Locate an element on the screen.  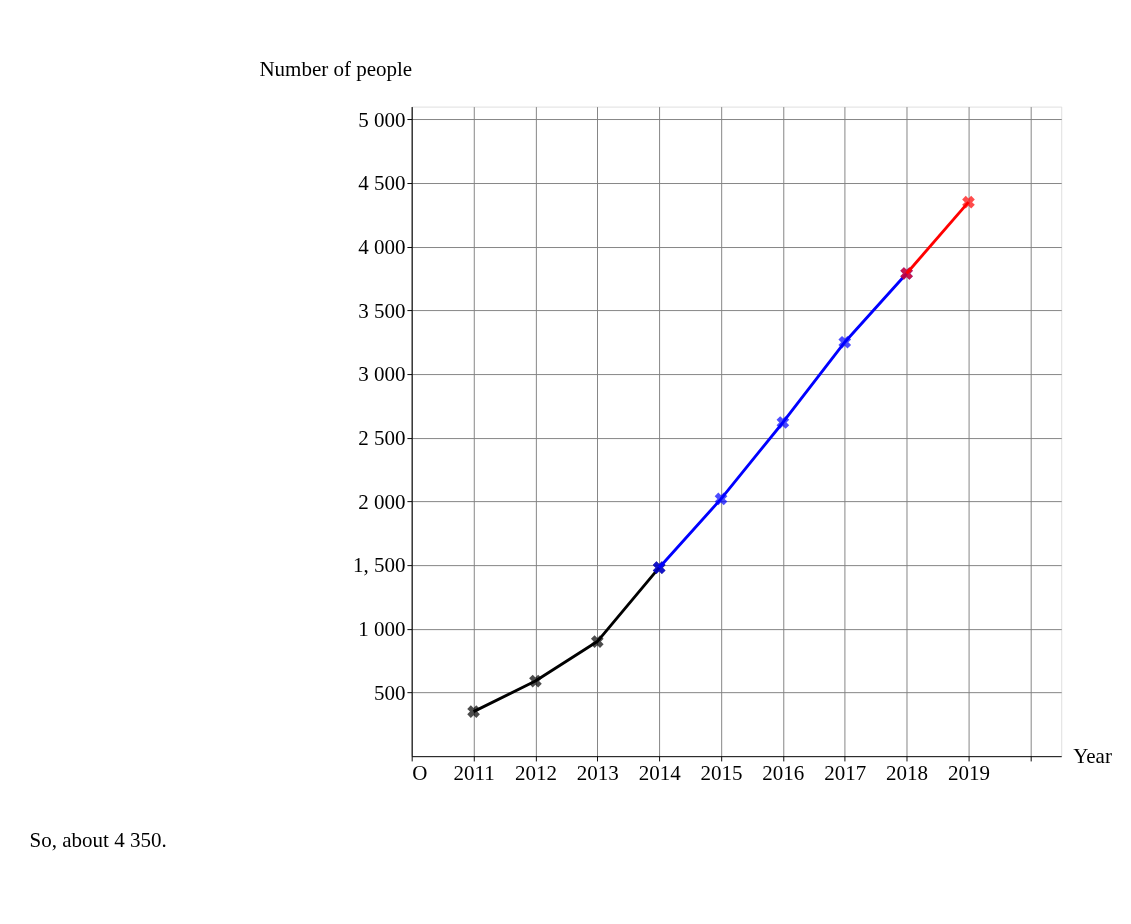
x-tick-label: O is located at coordinates (420, 772).